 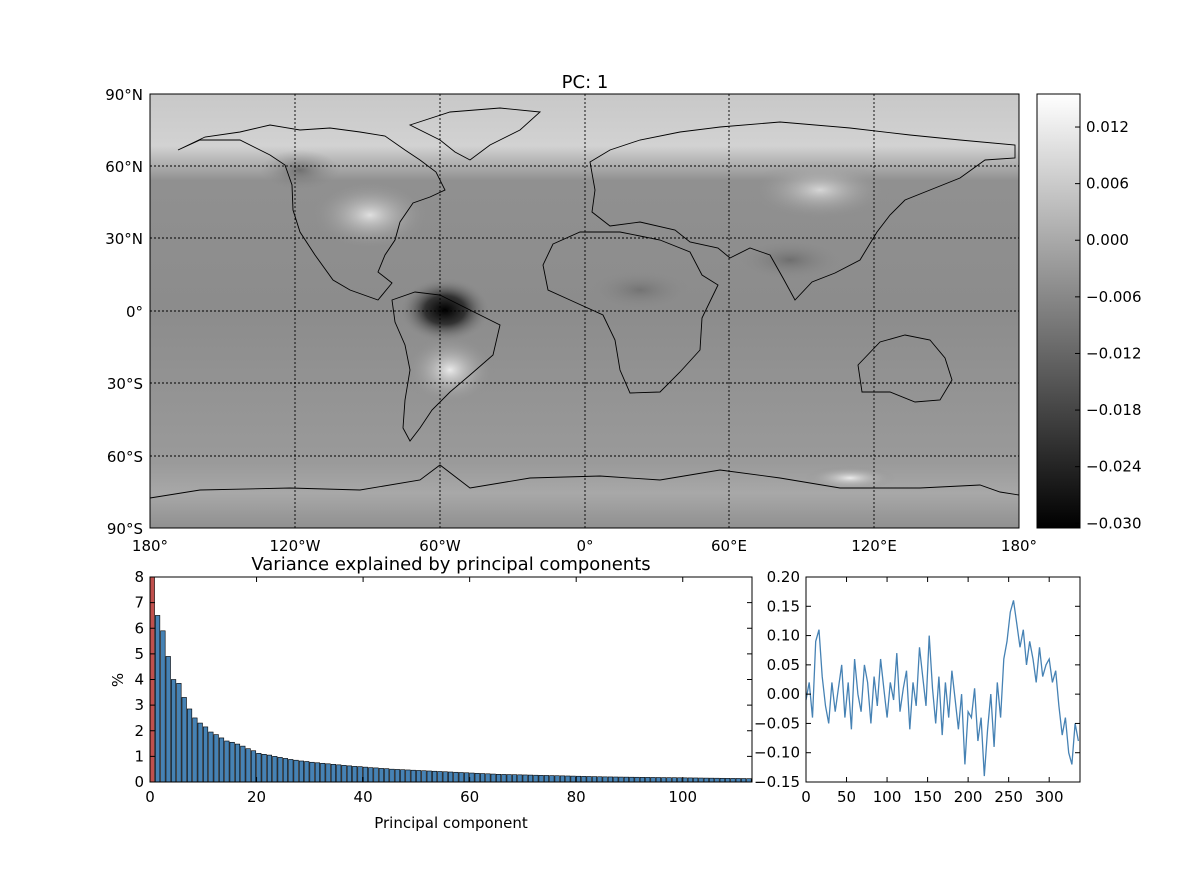 I want to click on x-tick-label: 250, so click(x=1008, y=797).